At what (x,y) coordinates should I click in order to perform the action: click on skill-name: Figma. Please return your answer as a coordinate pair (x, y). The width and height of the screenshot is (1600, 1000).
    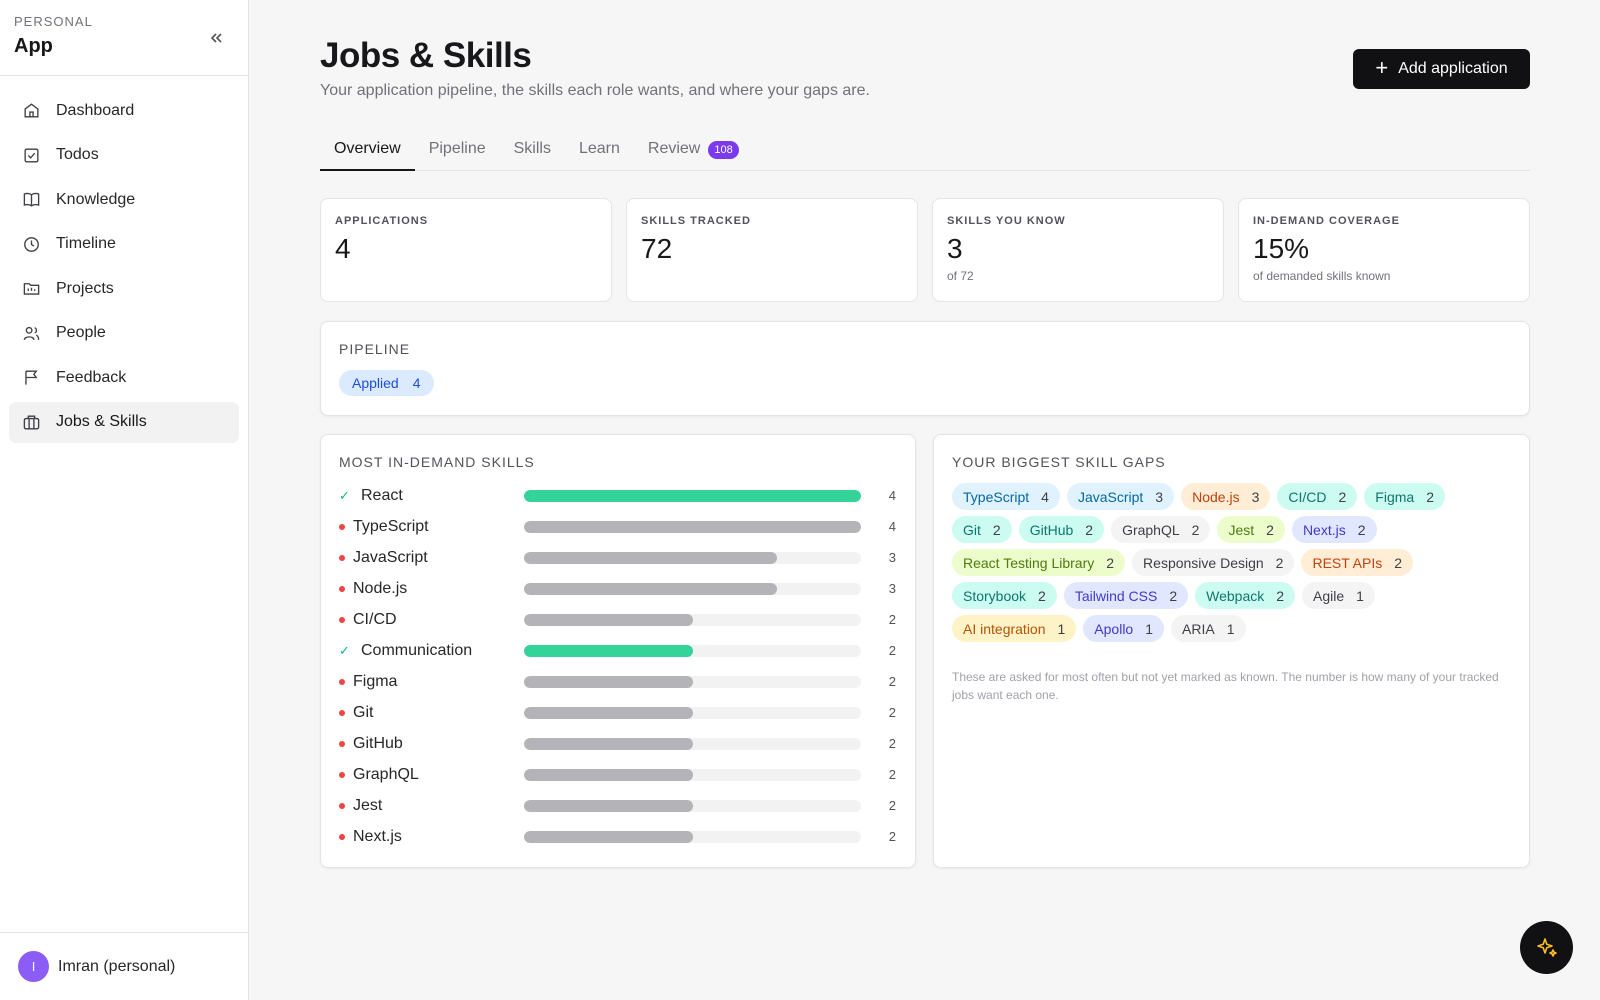
    Looking at the image, I should click on (375, 681).